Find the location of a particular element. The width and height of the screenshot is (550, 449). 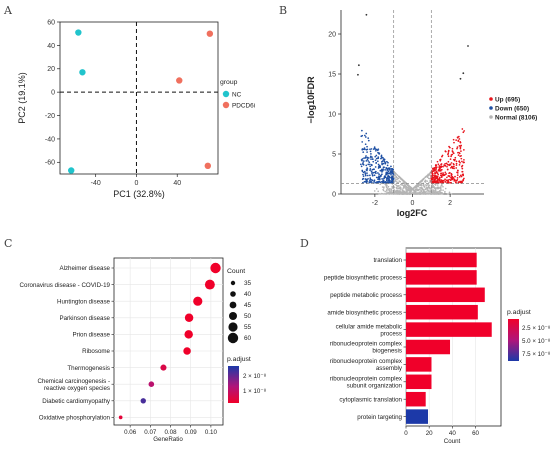

volcano-y-tick-label: 15 is located at coordinates (332, 74).